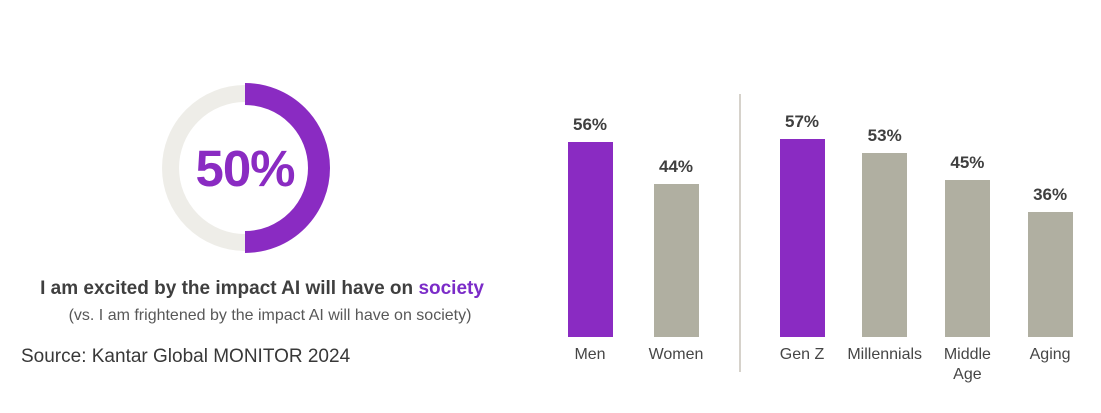 Image resolution: width=1101 pixels, height=413 pixels. What do you see at coordinates (967, 365) in the screenshot?
I see `bar-category-label: Middle Age` at bounding box center [967, 365].